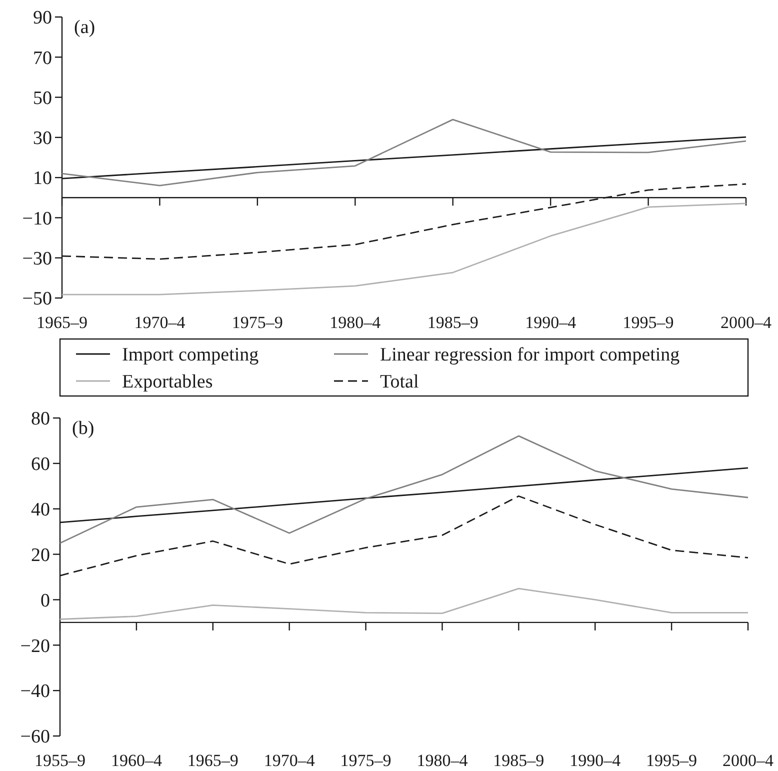  I want to click on x-tick-label: 1955–9, so click(60, 760).